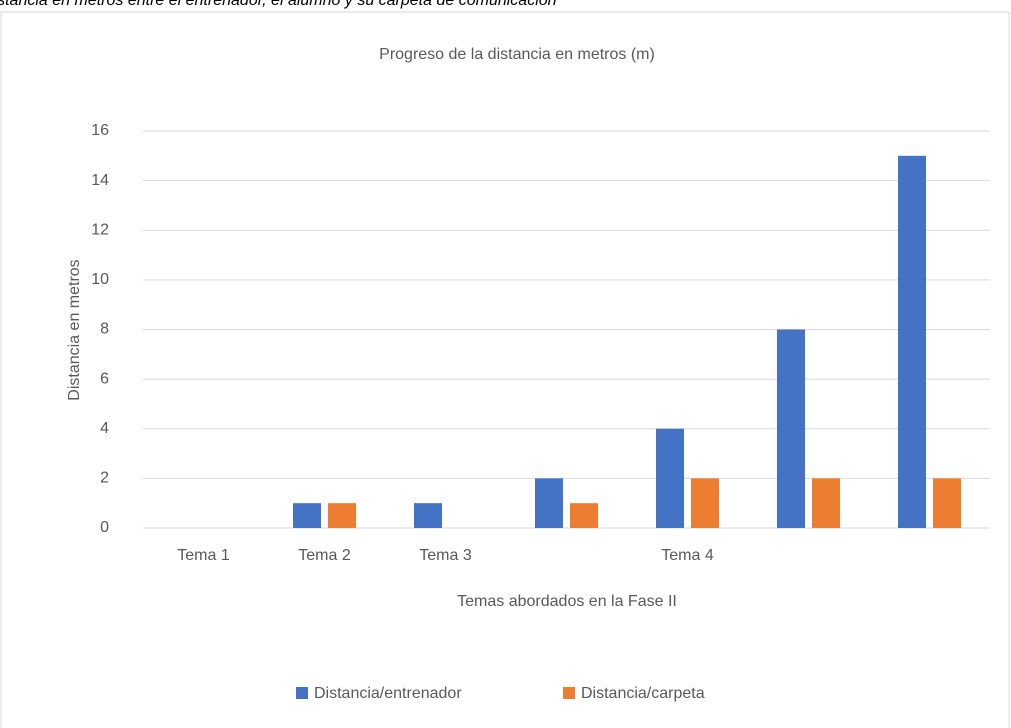 The height and width of the screenshot is (728, 1011). I want to click on x-tick-label: Tema 4, so click(687, 555).